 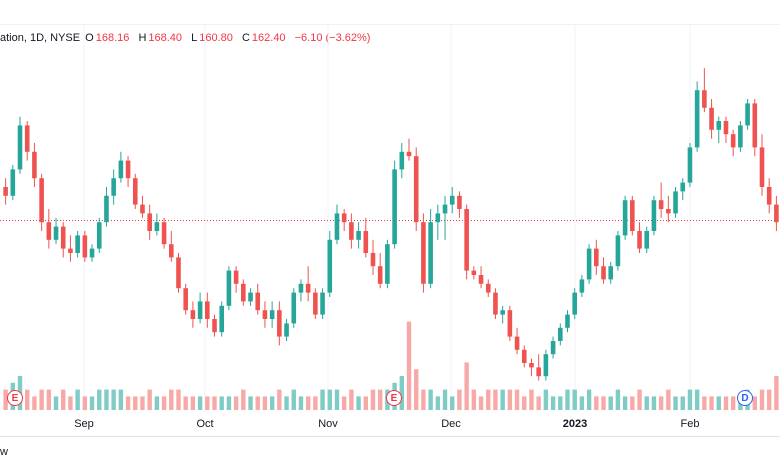 I want to click on symbol-label: ation, 1D, NYSE, so click(x=40, y=38).